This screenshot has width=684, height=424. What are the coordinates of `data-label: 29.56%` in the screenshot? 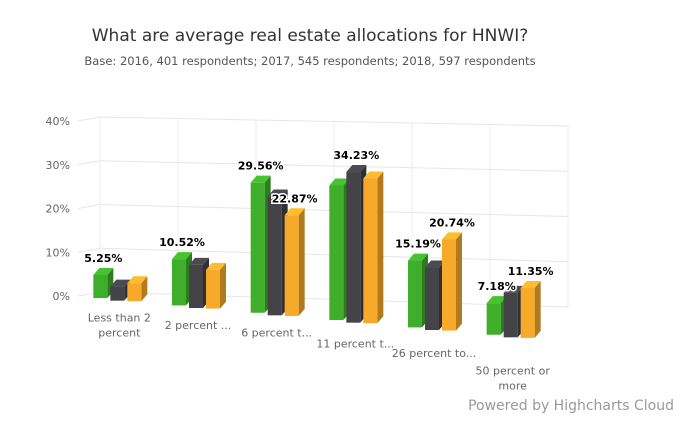 It's located at (261, 166).